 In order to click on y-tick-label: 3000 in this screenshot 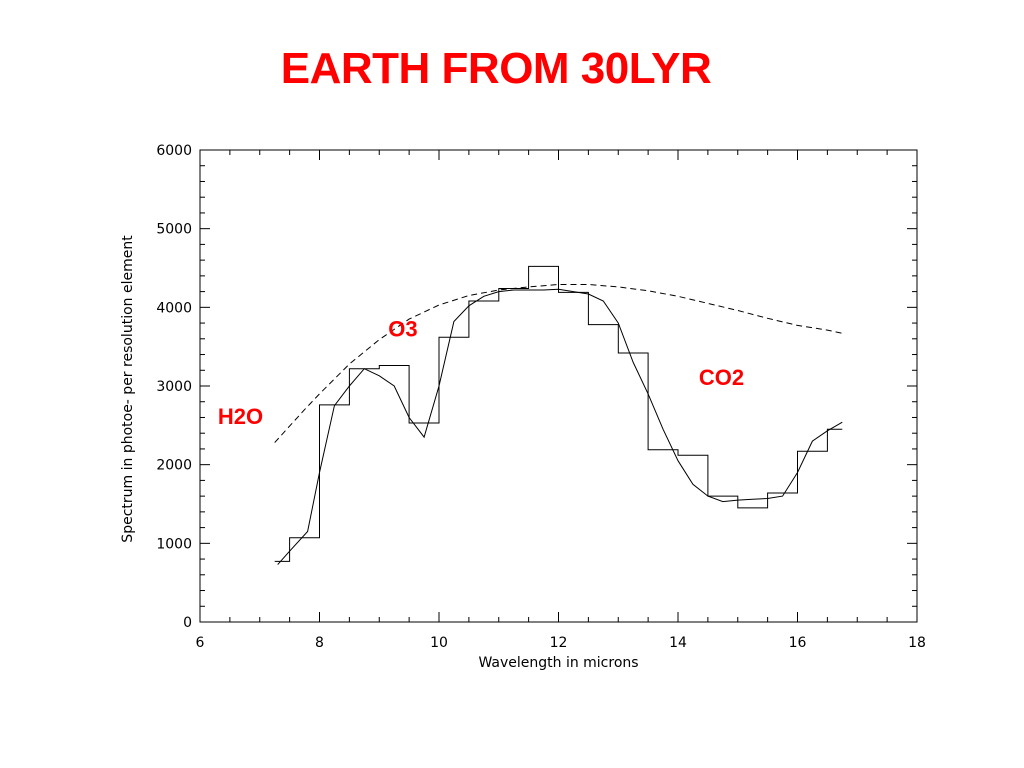, I will do `click(174, 387)`.